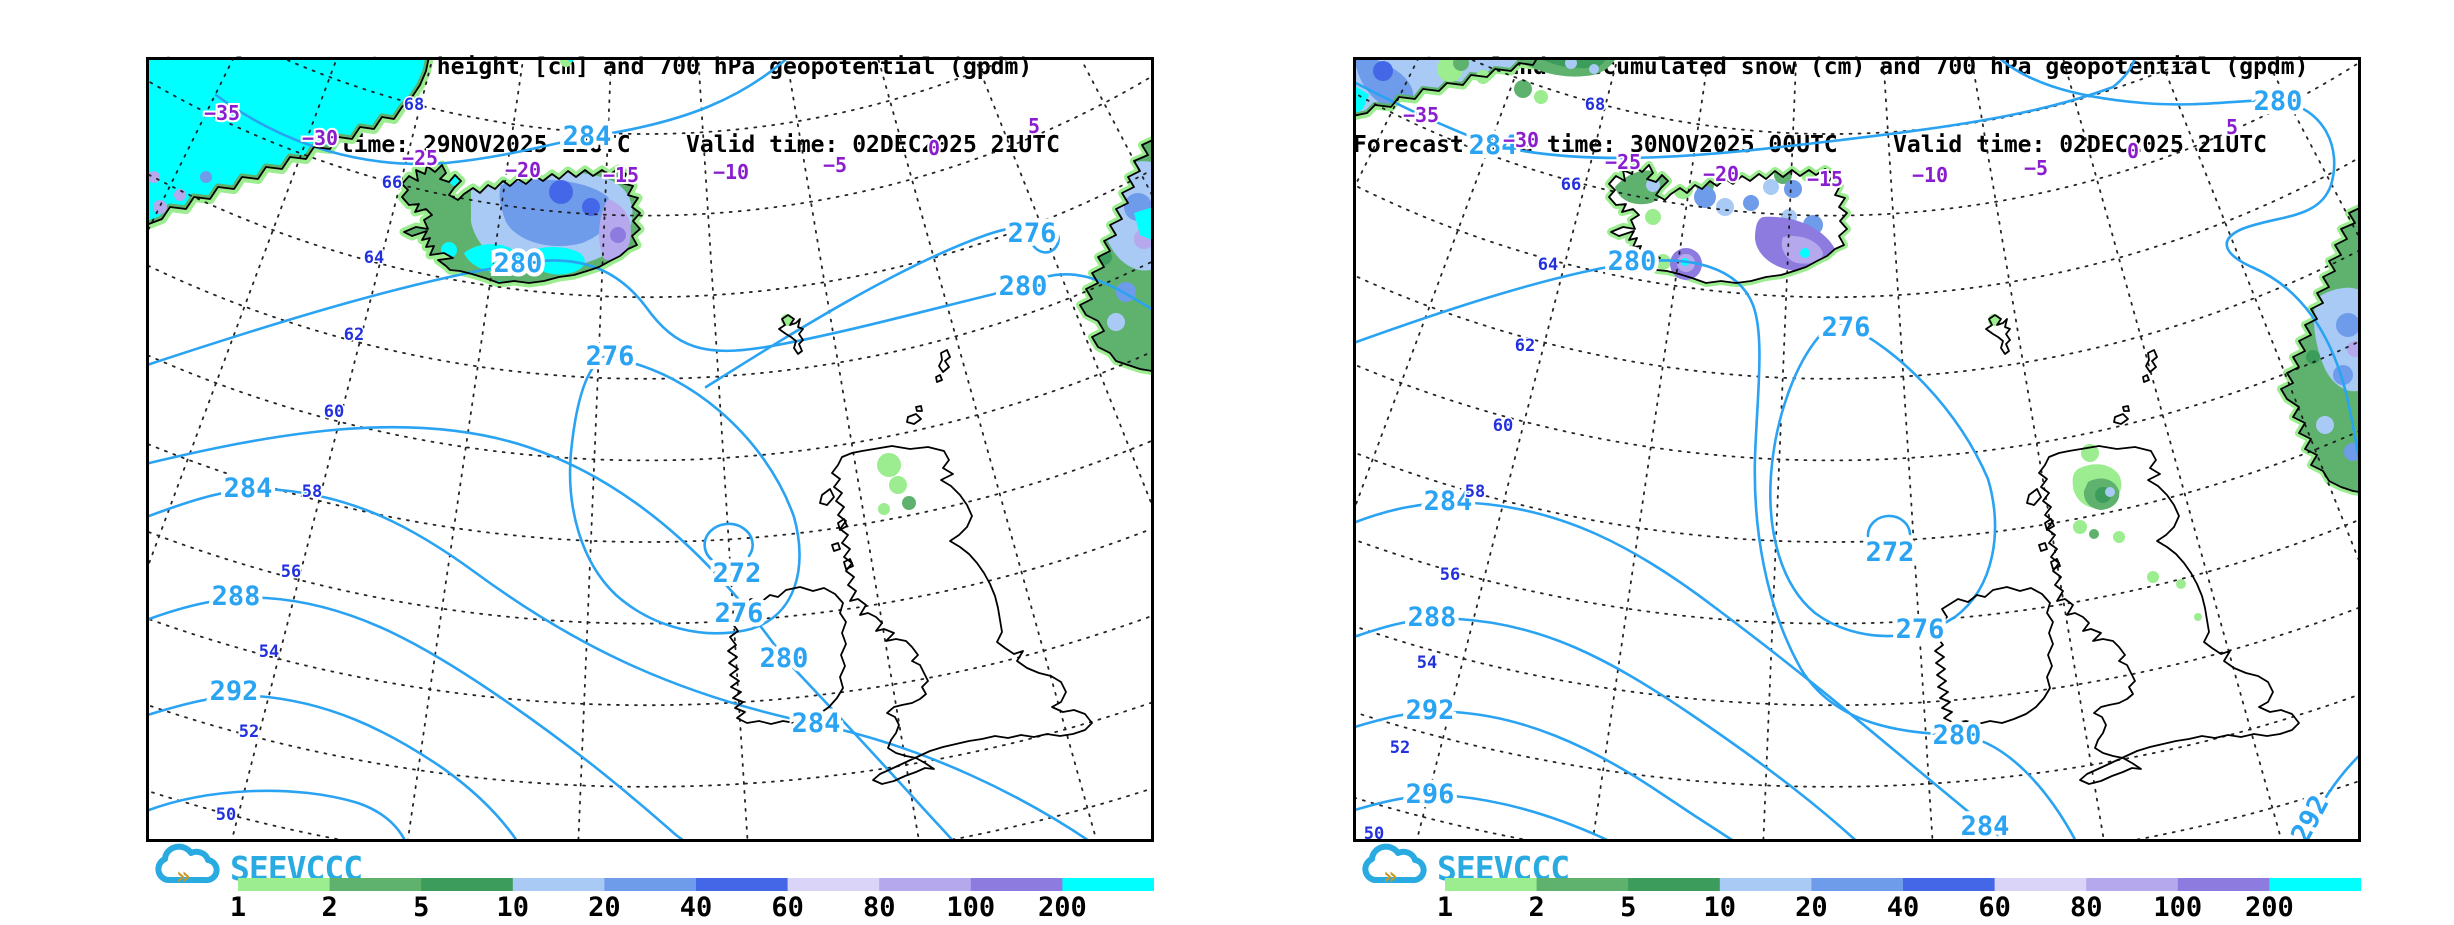 The image size is (2454, 925). What do you see at coordinates (1903, 907) in the screenshot?
I see `legend-value: 40` at bounding box center [1903, 907].